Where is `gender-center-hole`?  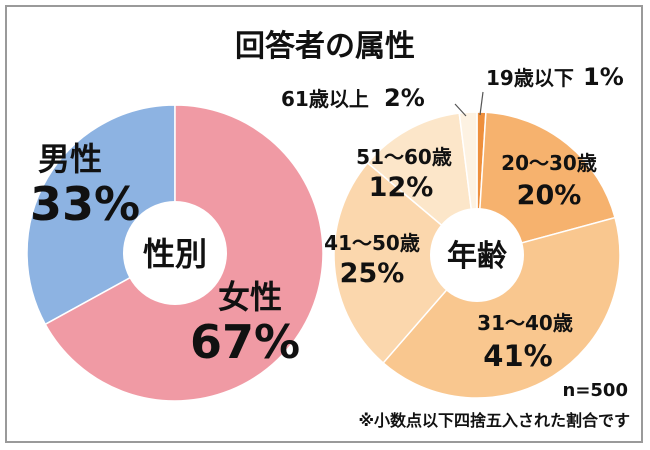 gender-center-hole is located at coordinates (175, 253).